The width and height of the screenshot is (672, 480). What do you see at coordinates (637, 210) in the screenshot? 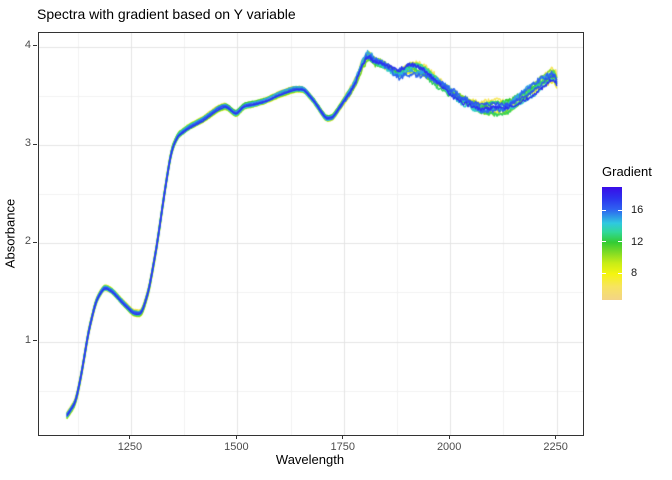
I see `colorbar-tick-label: 16` at bounding box center [637, 210].